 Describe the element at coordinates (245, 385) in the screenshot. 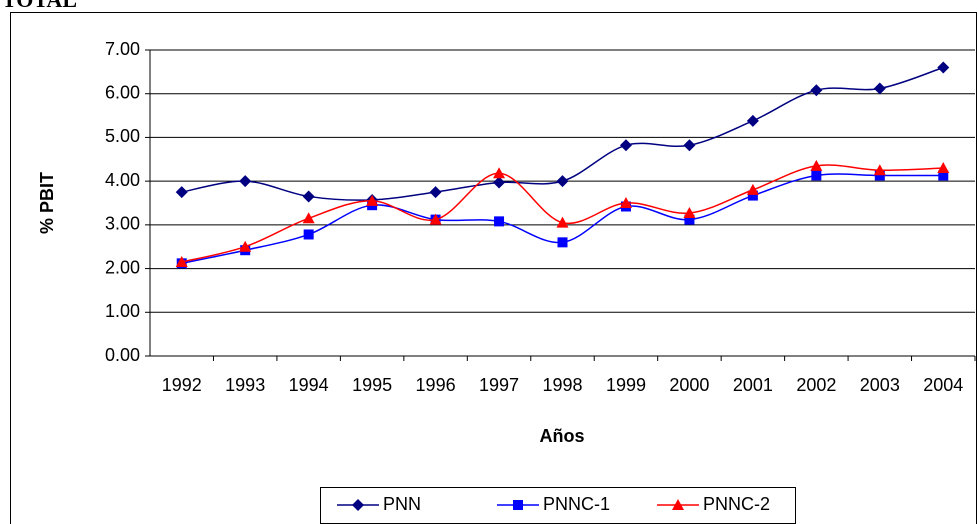

I see `x-tick-label: 1993` at that location.